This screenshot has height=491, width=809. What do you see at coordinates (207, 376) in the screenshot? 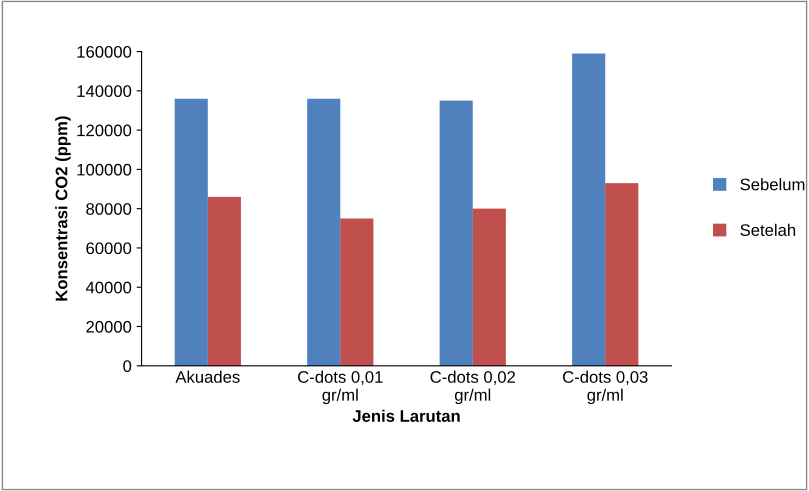
I see `x-tick-label: Akuades` at bounding box center [207, 376].